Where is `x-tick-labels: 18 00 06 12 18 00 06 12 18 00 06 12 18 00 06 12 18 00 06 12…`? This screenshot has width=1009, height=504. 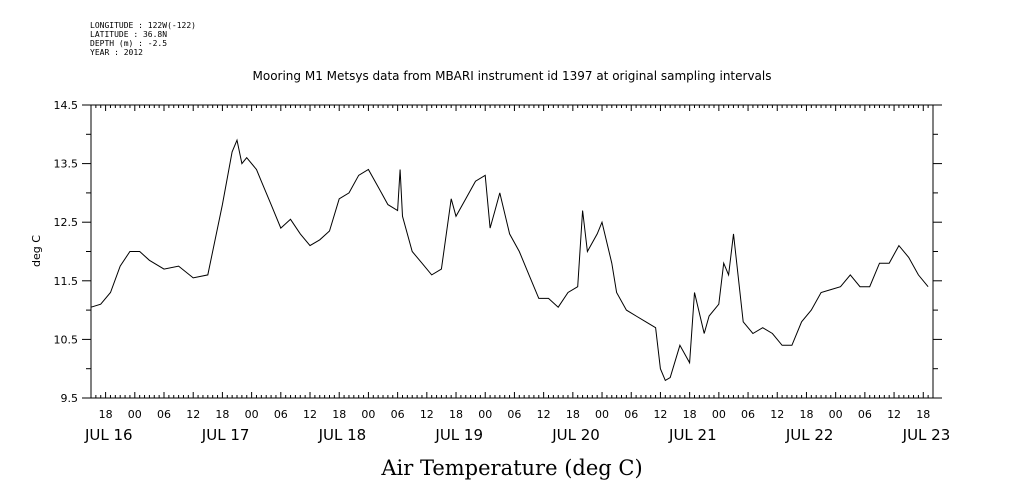 x-tick-labels: 18 00 06 12 18 00 06 12 18 00 06 12 18 00 06 12 18 00 06 12… is located at coordinates (515, 414).